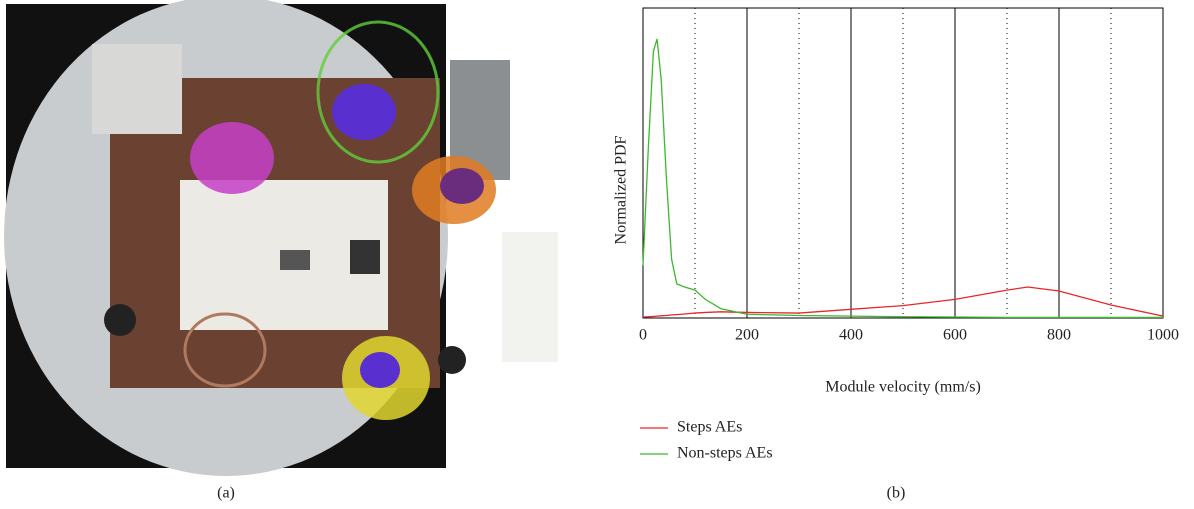 This screenshot has height=509, width=1194. What do you see at coordinates (851, 335) in the screenshot?
I see `x-tick-label: 400` at bounding box center [851, 335].